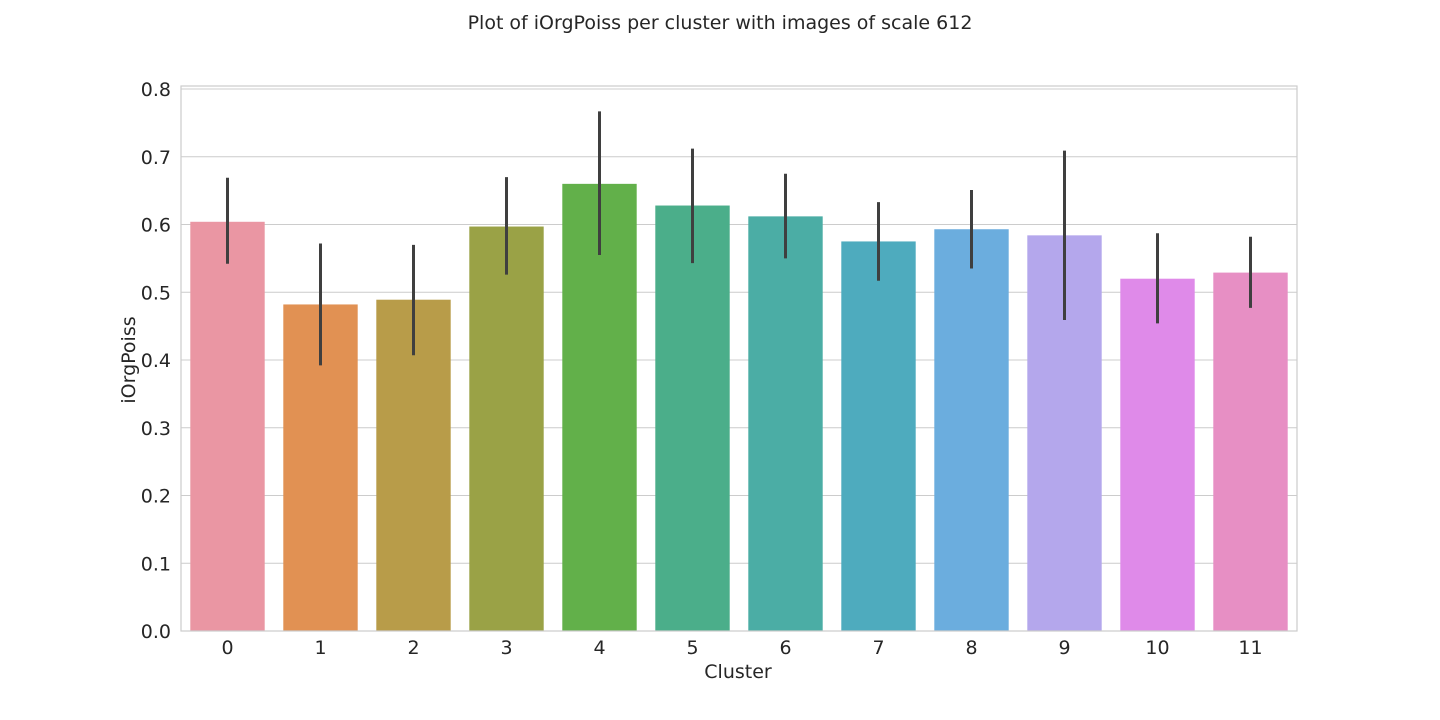 This screenshot has width=1440, height=720. Describe the element at coordinates (156, 90) in the screenshot. I see `y-tick-label: 0.8` at that location.